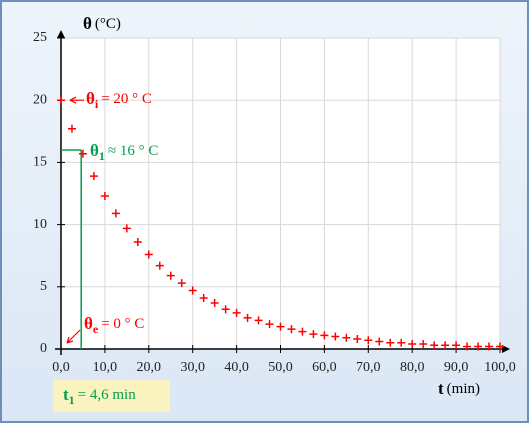  Describe the element at coordinates (40, 37) in the screenshot. I see `y-tick-label: 25` at that location.